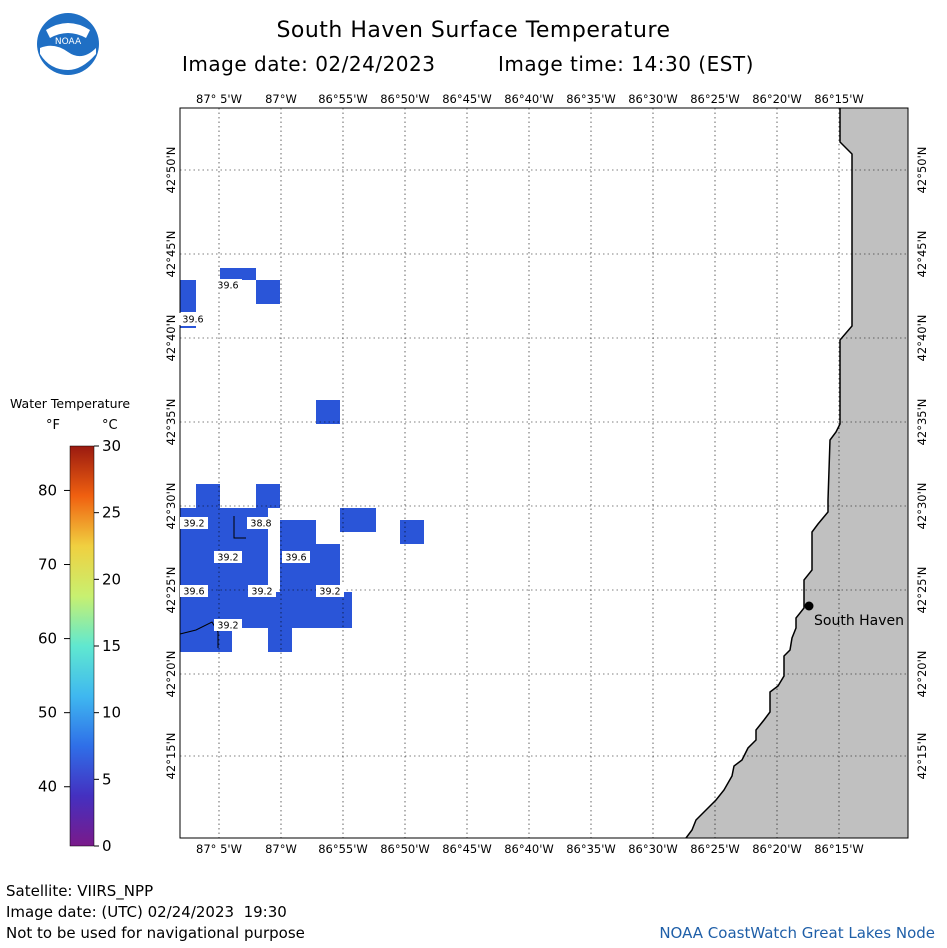 Image resolution: width=947 pixels, height=948 pixels. Describe the element at coordinates (405, 849) in the screenshot. I see `lon-label-bottom: 86°50'W` at that location.